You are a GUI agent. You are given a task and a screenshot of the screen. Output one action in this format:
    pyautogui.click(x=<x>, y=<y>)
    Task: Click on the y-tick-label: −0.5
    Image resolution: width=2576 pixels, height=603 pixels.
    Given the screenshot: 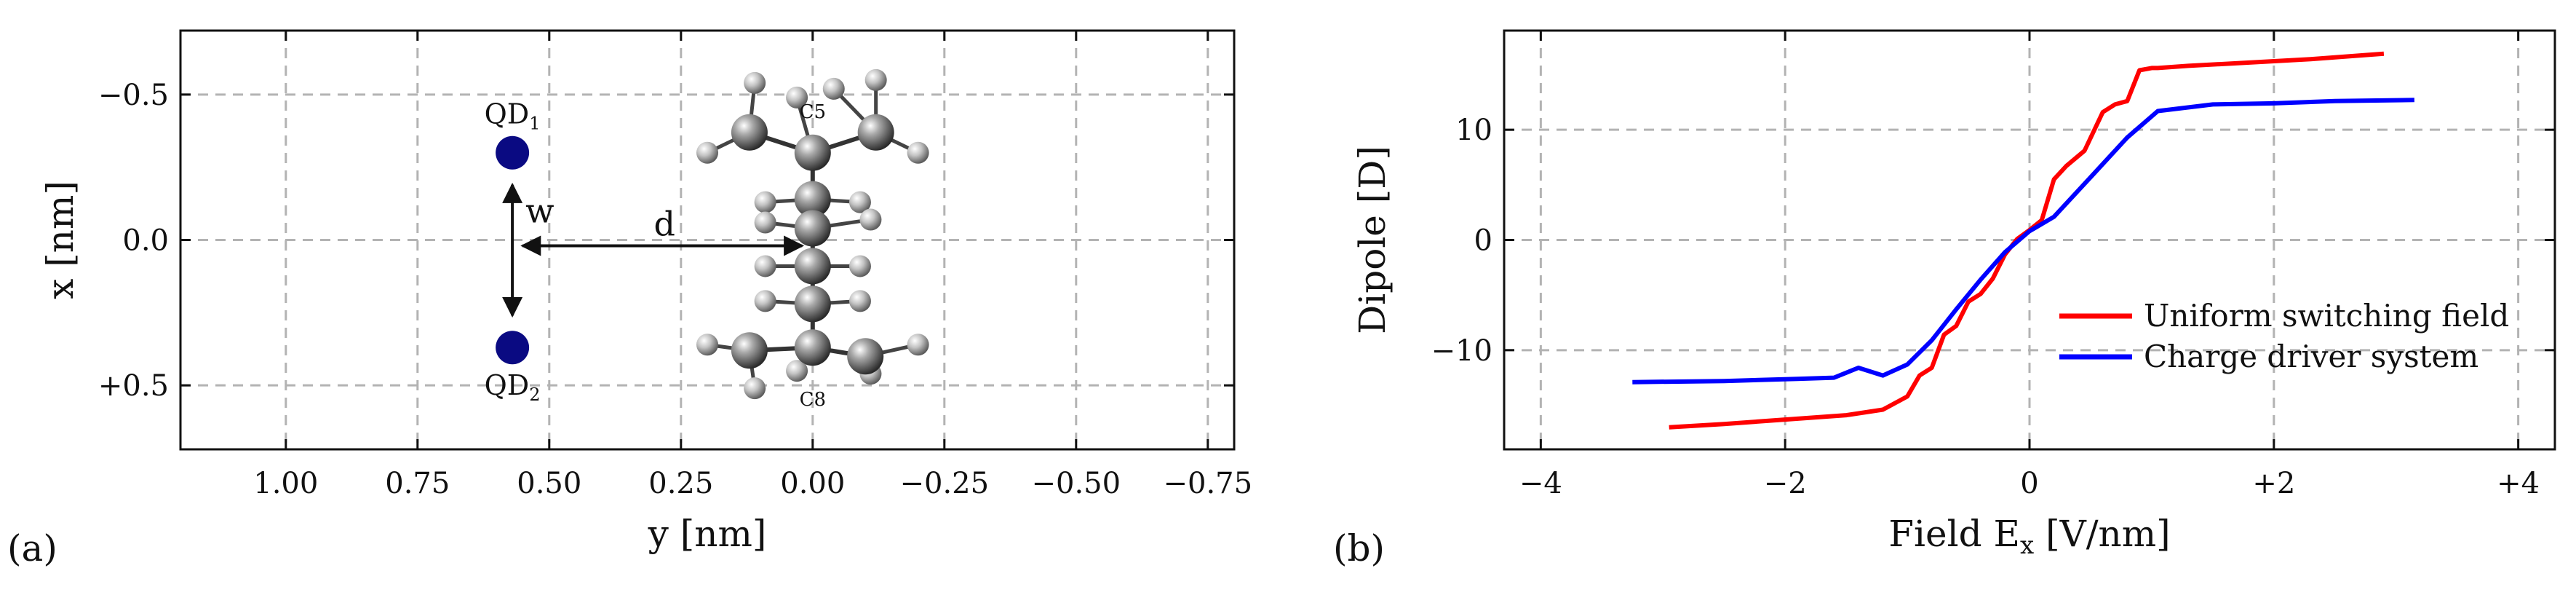 What is the action you would take?
    pyautogui.click(x=133, y=95)
    